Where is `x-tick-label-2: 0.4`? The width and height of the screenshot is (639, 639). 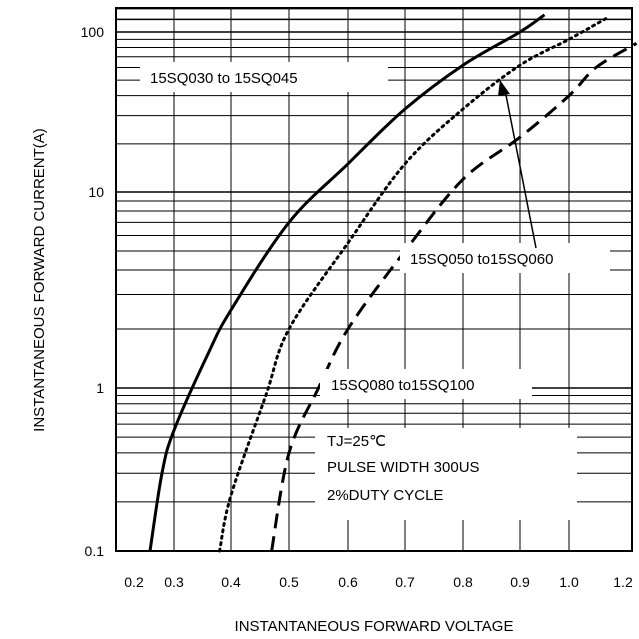 x-tick-label-2: 0.4 is located at coordinates (231, 582).